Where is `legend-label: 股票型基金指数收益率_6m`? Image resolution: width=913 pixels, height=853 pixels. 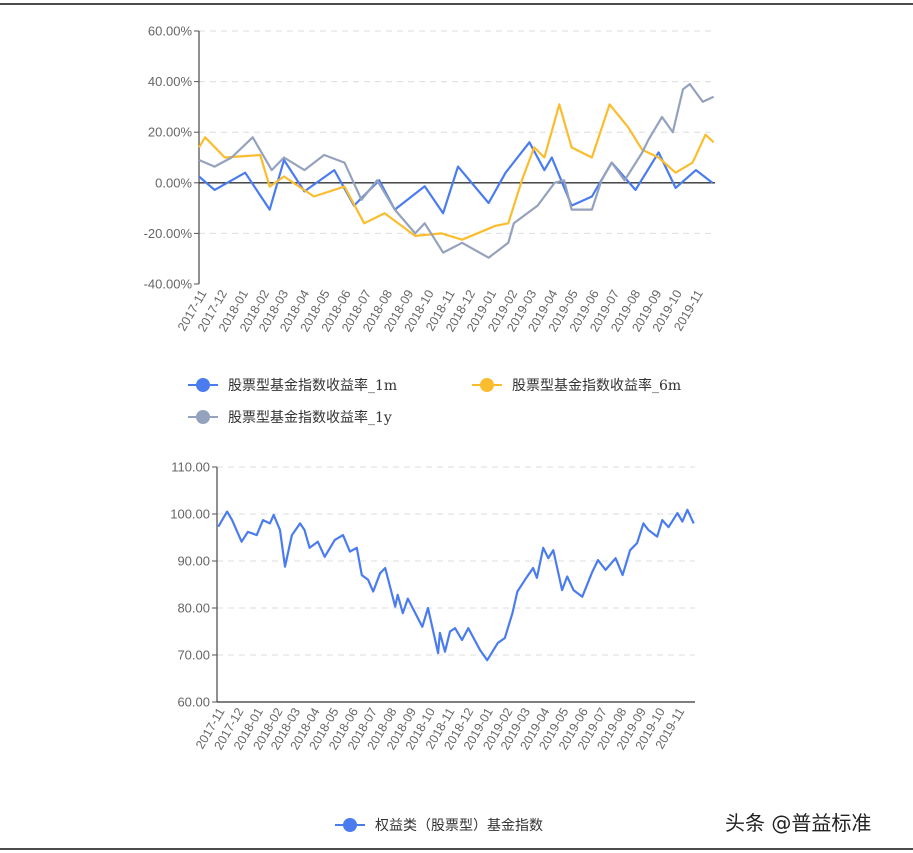 legend-label: 股票型基金指数收益率_6m is located at coordinates (596, 385).